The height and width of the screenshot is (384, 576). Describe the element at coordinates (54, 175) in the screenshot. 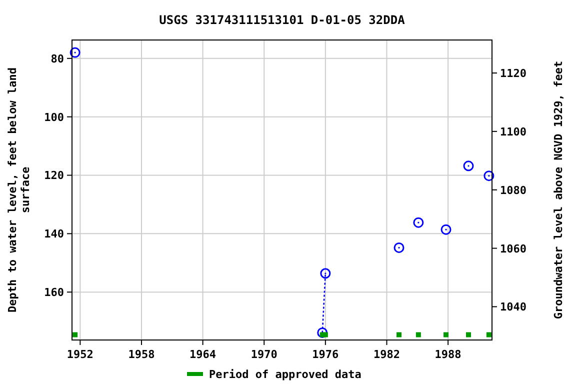

I see `y-tick-label: 120` at that location.